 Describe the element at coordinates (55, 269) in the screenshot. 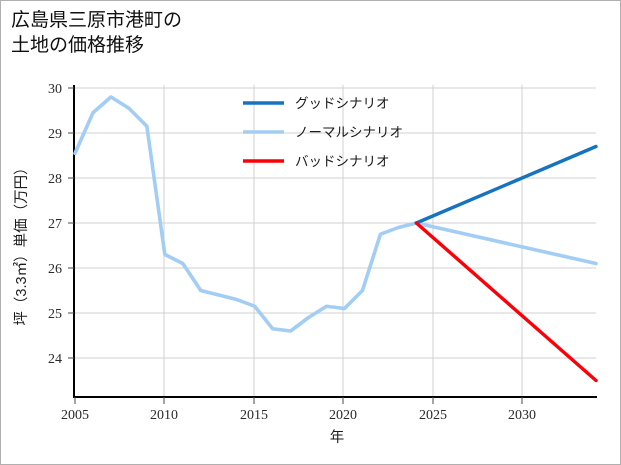

I see `y-tick-label: 26` at that location.